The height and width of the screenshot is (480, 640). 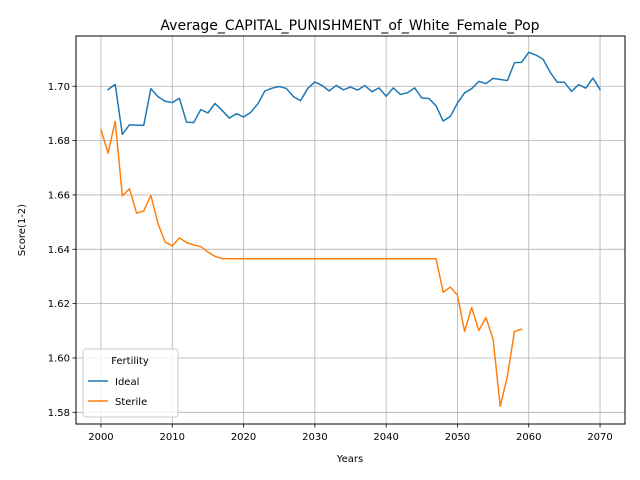 I want to click on y-axis-ticks: 1.58 1.60 1.62 1.64 1.66 1.68 1.70, so click(x=62, y=250).